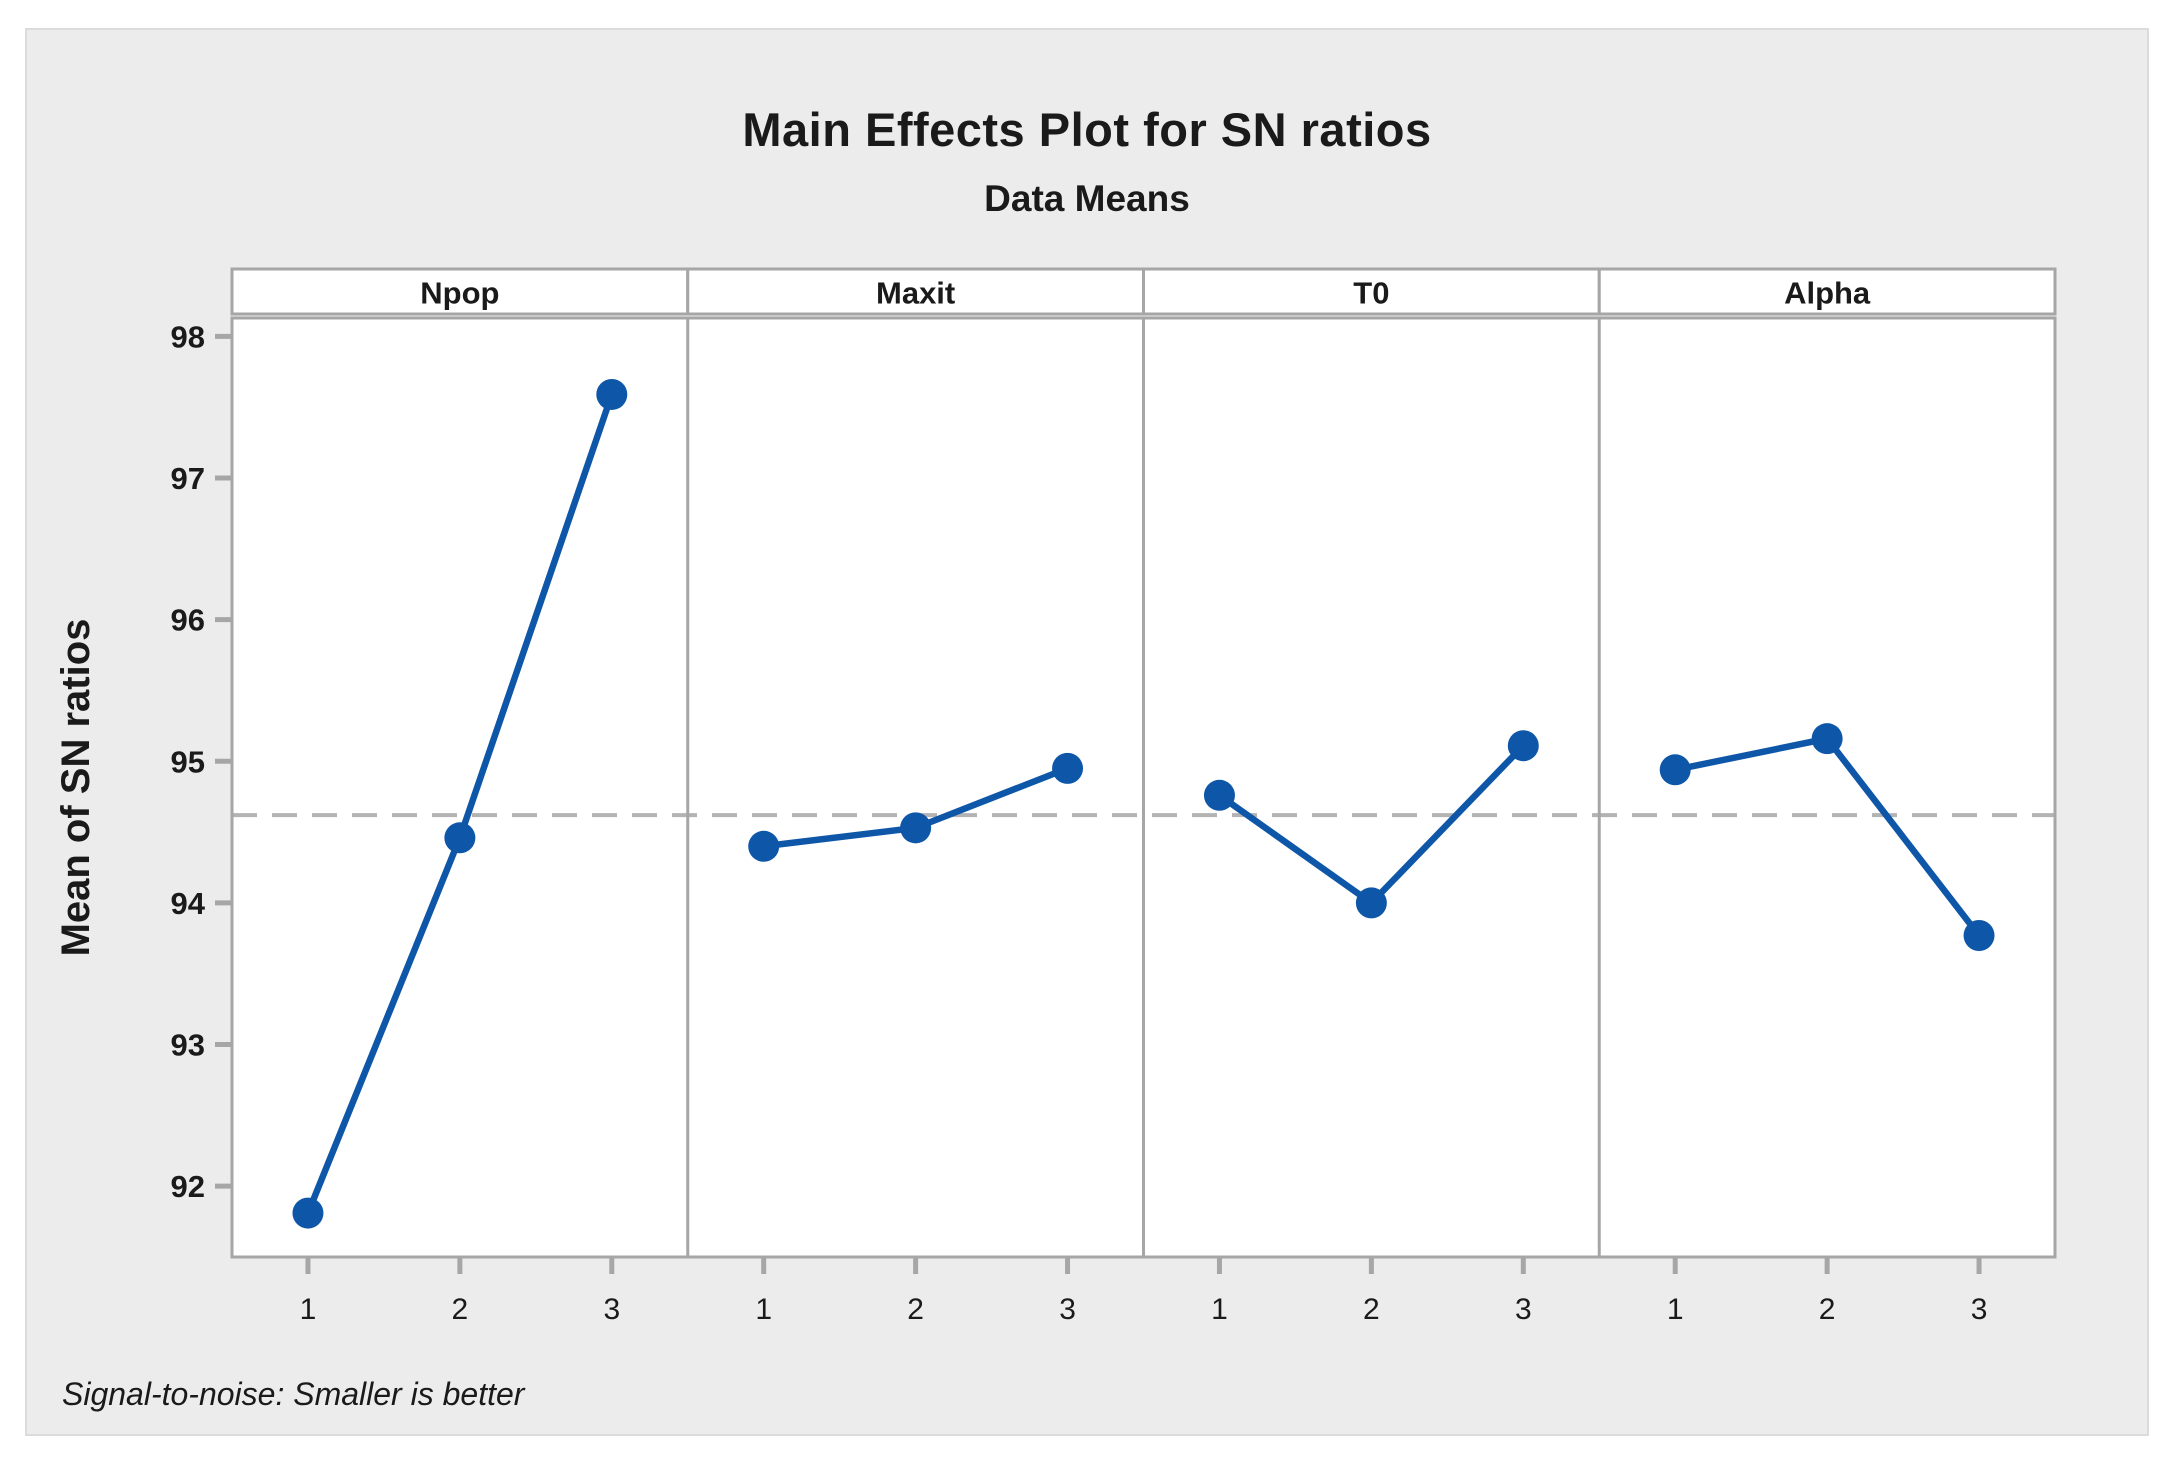  What do you see at coordinates (76, 788) in the screenshot?
I see `y-axis-title: Mean of SN ratios` at bounding box center [76, 788].